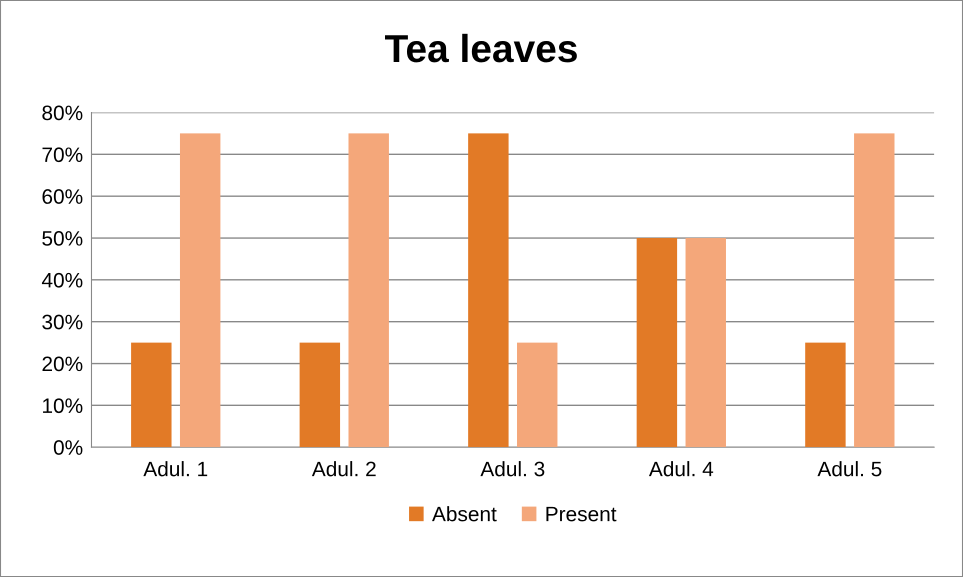 This screenshot has width=963, height=577. Describe the element at coordinates (464, 514) in the screenshot. I see `legend-label: Absent` at that location.